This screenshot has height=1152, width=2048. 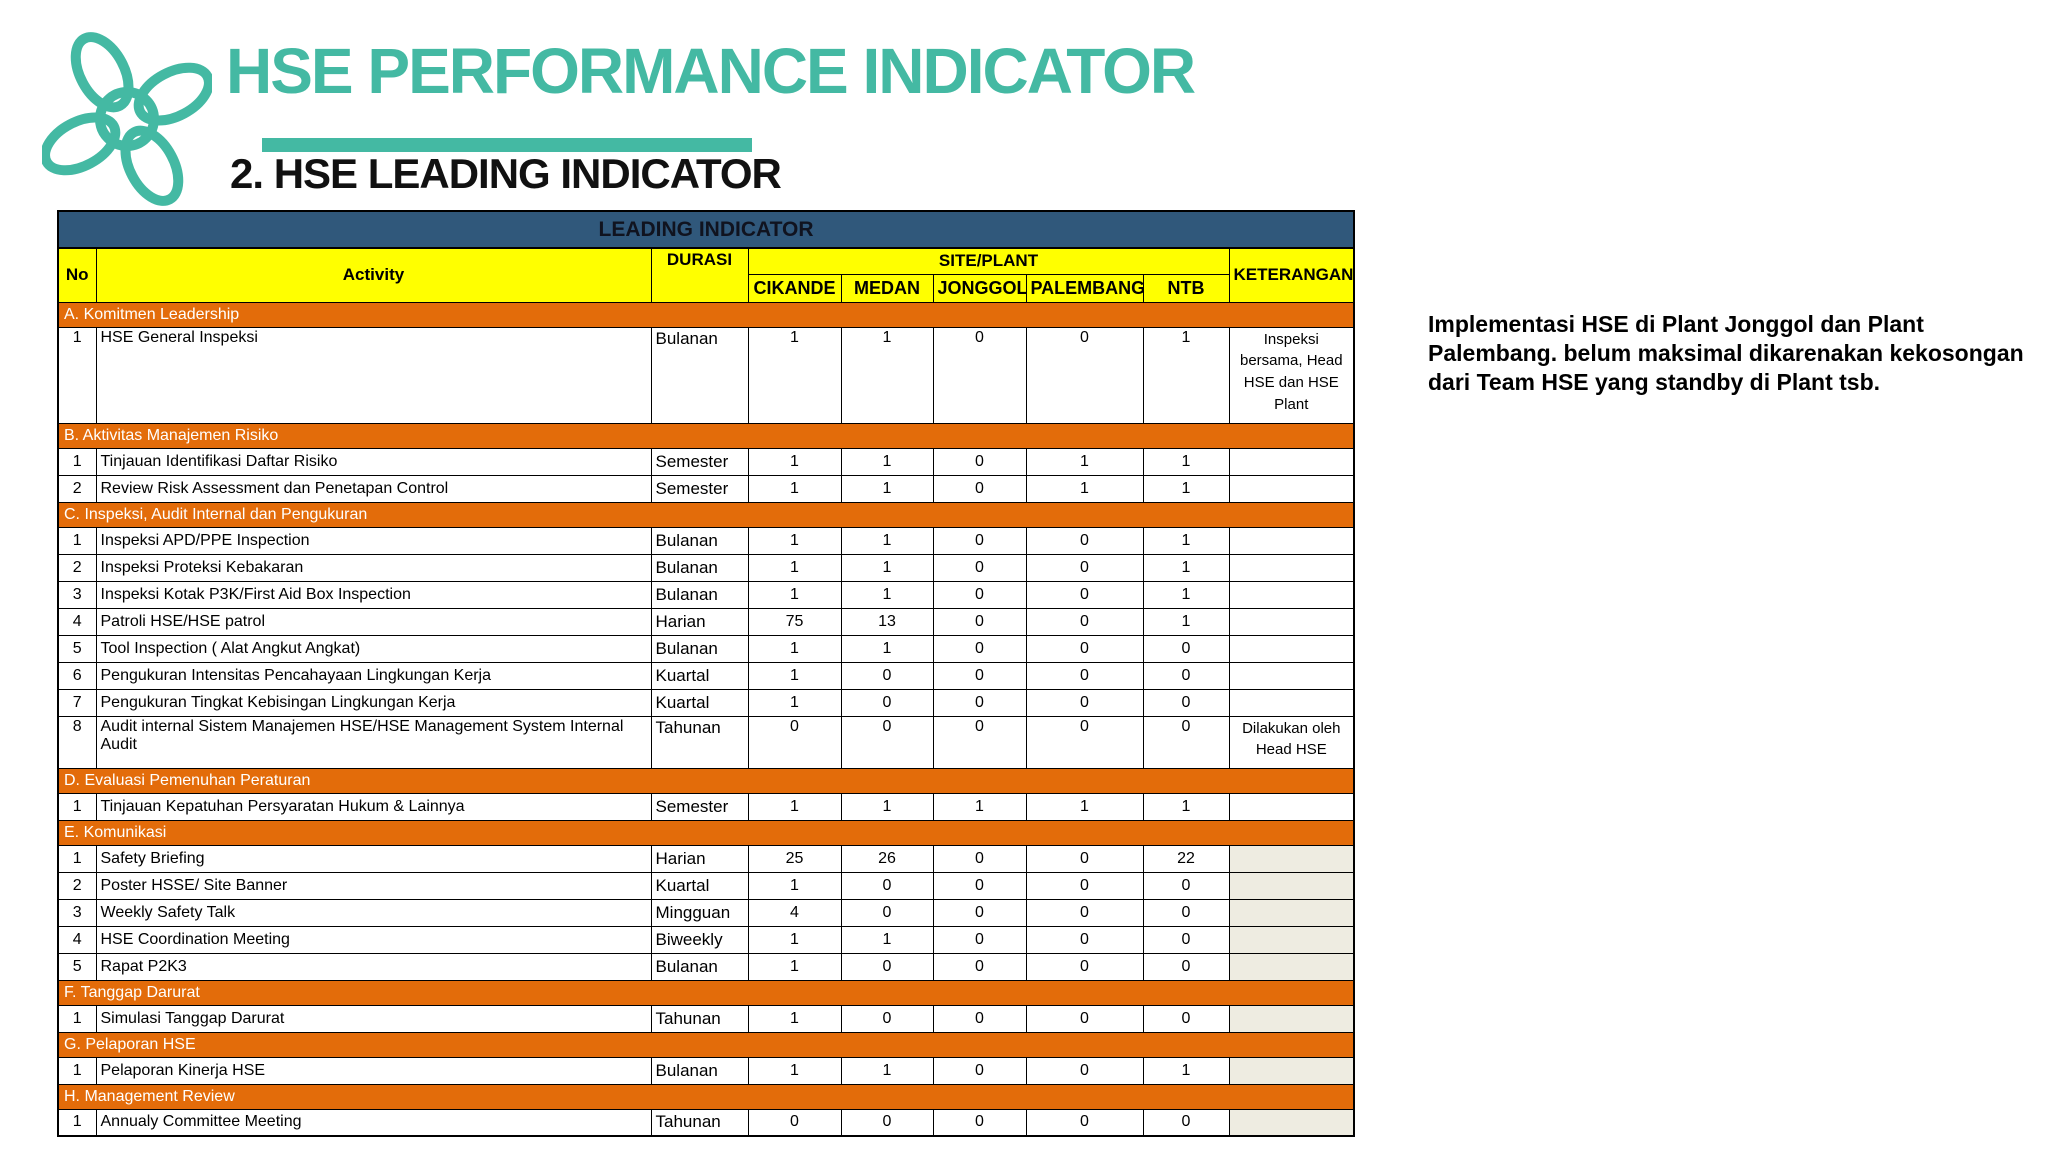 What do you see at coordinates (887, 621) in the screenshot?
I see `site-value-cell-medan: 13` at bounding box center [887, 621].